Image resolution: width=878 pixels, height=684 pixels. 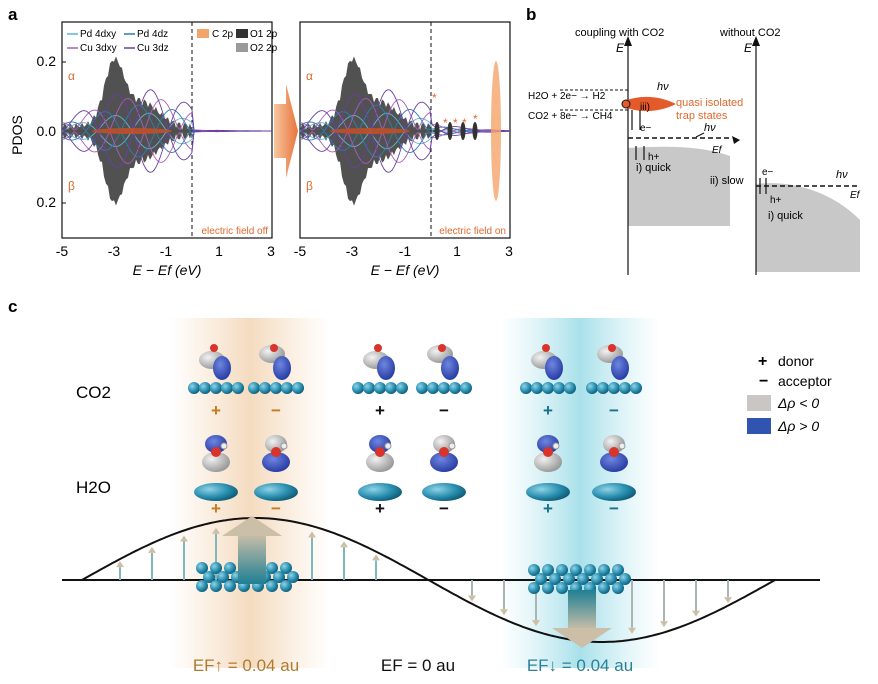 I want to click on legend-o1: O1 2p, so click(x=264, y=34).